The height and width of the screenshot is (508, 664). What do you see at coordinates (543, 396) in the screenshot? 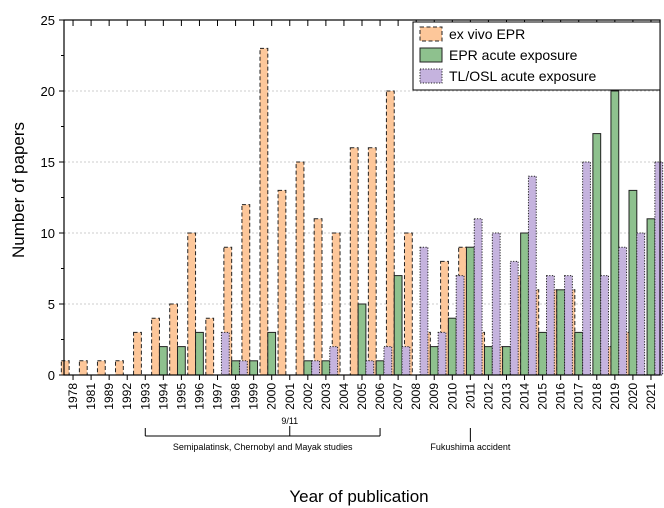
I see `x-tick-label: 2015` at bounding box center [543, 396].